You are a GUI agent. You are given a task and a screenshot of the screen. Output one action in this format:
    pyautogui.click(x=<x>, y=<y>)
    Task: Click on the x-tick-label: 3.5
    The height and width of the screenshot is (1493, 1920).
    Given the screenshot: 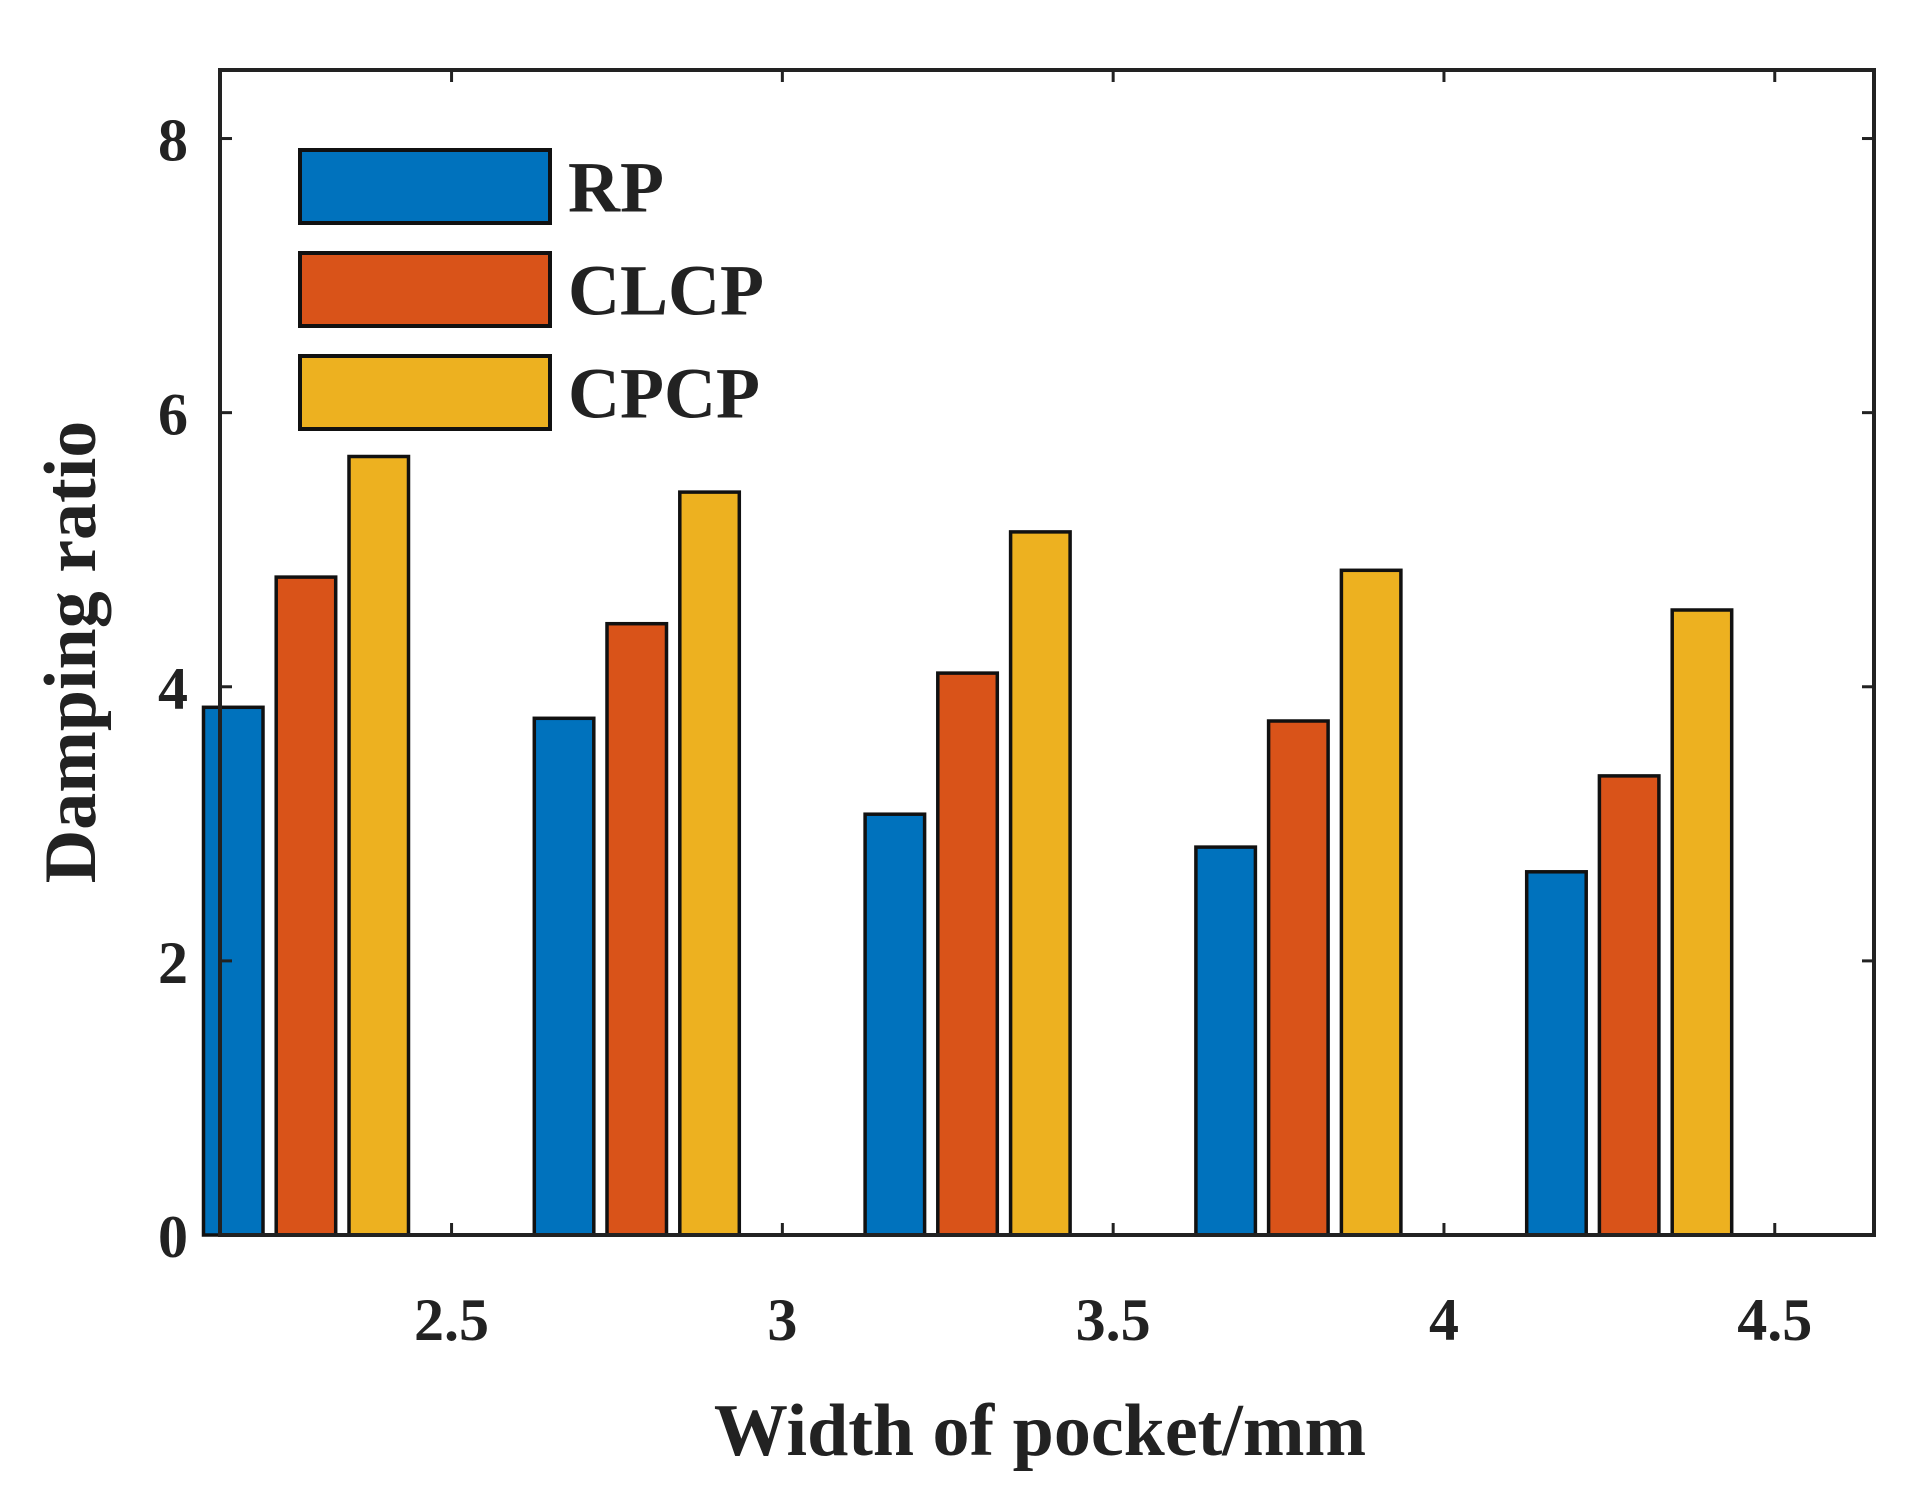 What is the action you would take?
    pyautogui.click(x=1113, y=1320)
    